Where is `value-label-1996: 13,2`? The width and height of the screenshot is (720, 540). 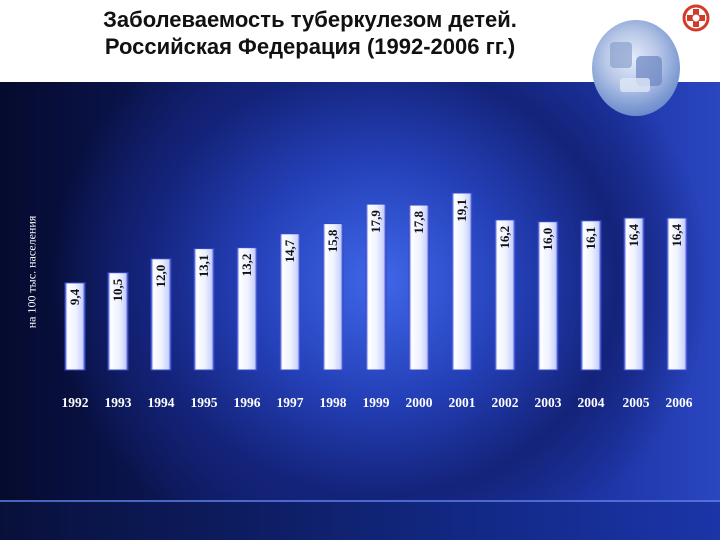 value-label-1996: 13,2 is located at coordinates (246, 265).